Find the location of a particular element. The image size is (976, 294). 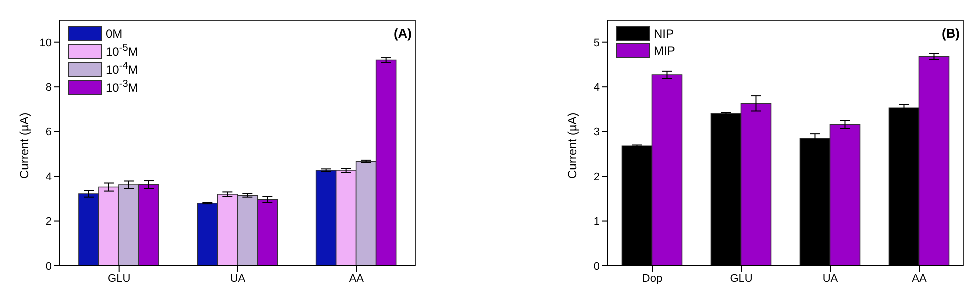

y-tick-label: 8 is located at coordinates (49, 88).